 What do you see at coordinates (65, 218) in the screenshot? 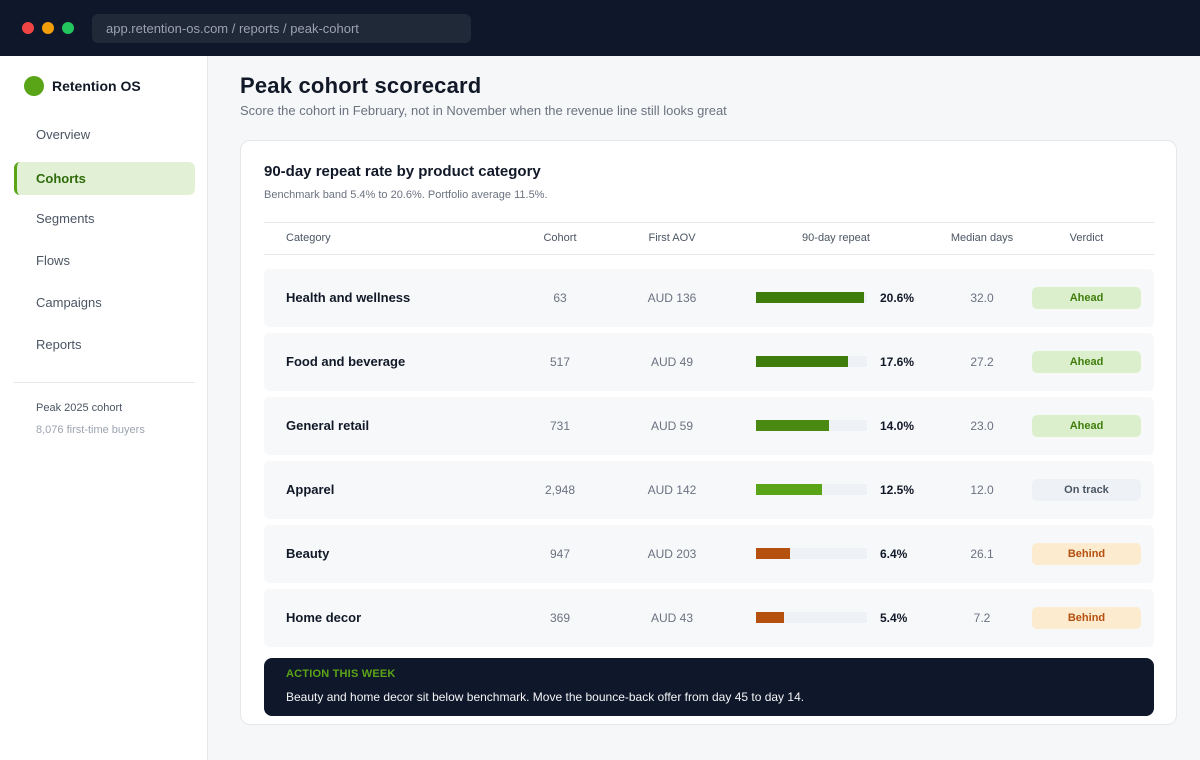
I see `sidebar-item-segments: Segments` at bounding box center [65, 218].